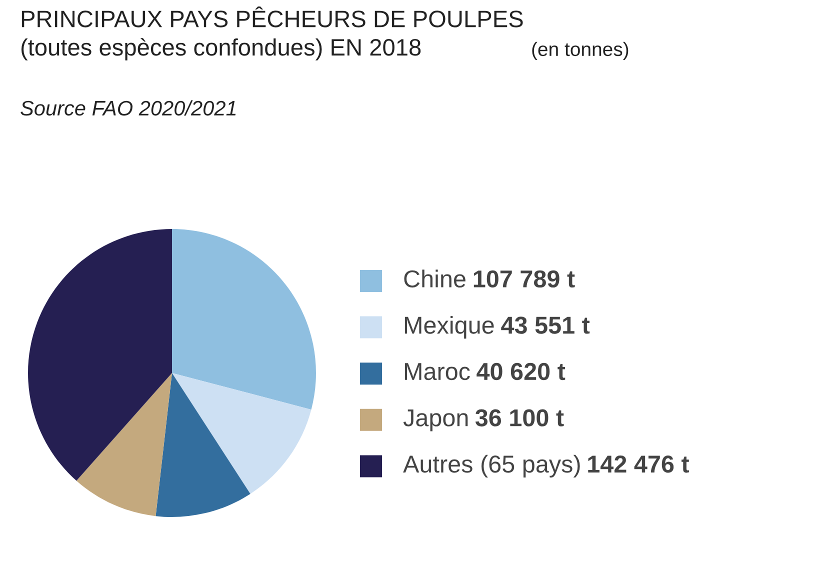 This screenshot has height=563, width=827. I want to click on legend-label: Mexique, so click(449, 327).